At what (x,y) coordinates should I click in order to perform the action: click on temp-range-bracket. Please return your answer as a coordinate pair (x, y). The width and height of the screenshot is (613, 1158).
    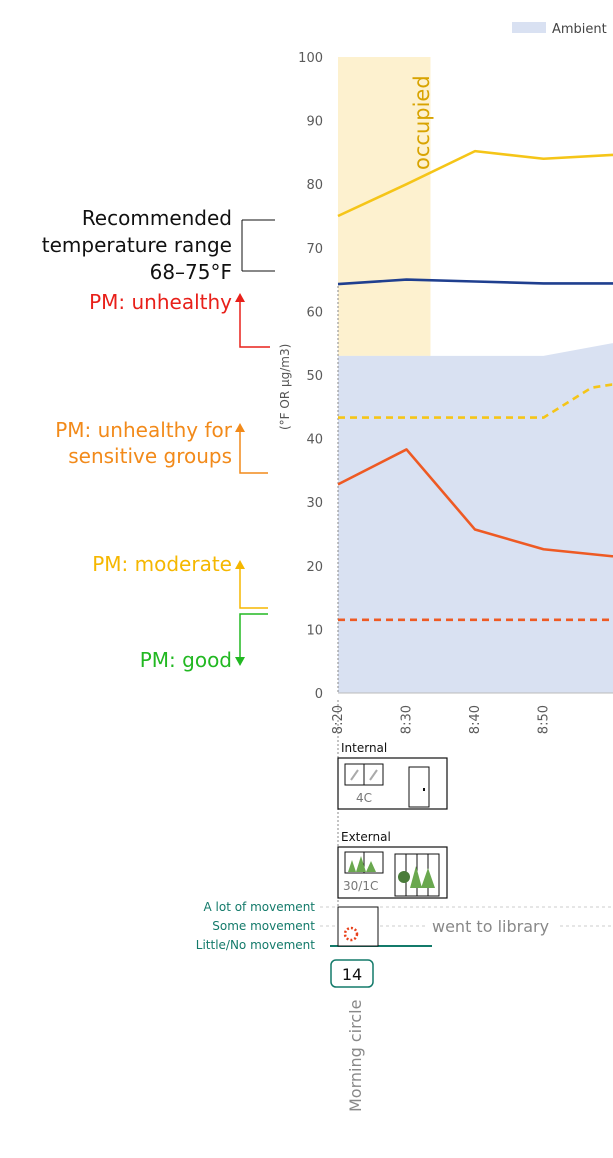
    Looking at the image, I should click on (258, 245).